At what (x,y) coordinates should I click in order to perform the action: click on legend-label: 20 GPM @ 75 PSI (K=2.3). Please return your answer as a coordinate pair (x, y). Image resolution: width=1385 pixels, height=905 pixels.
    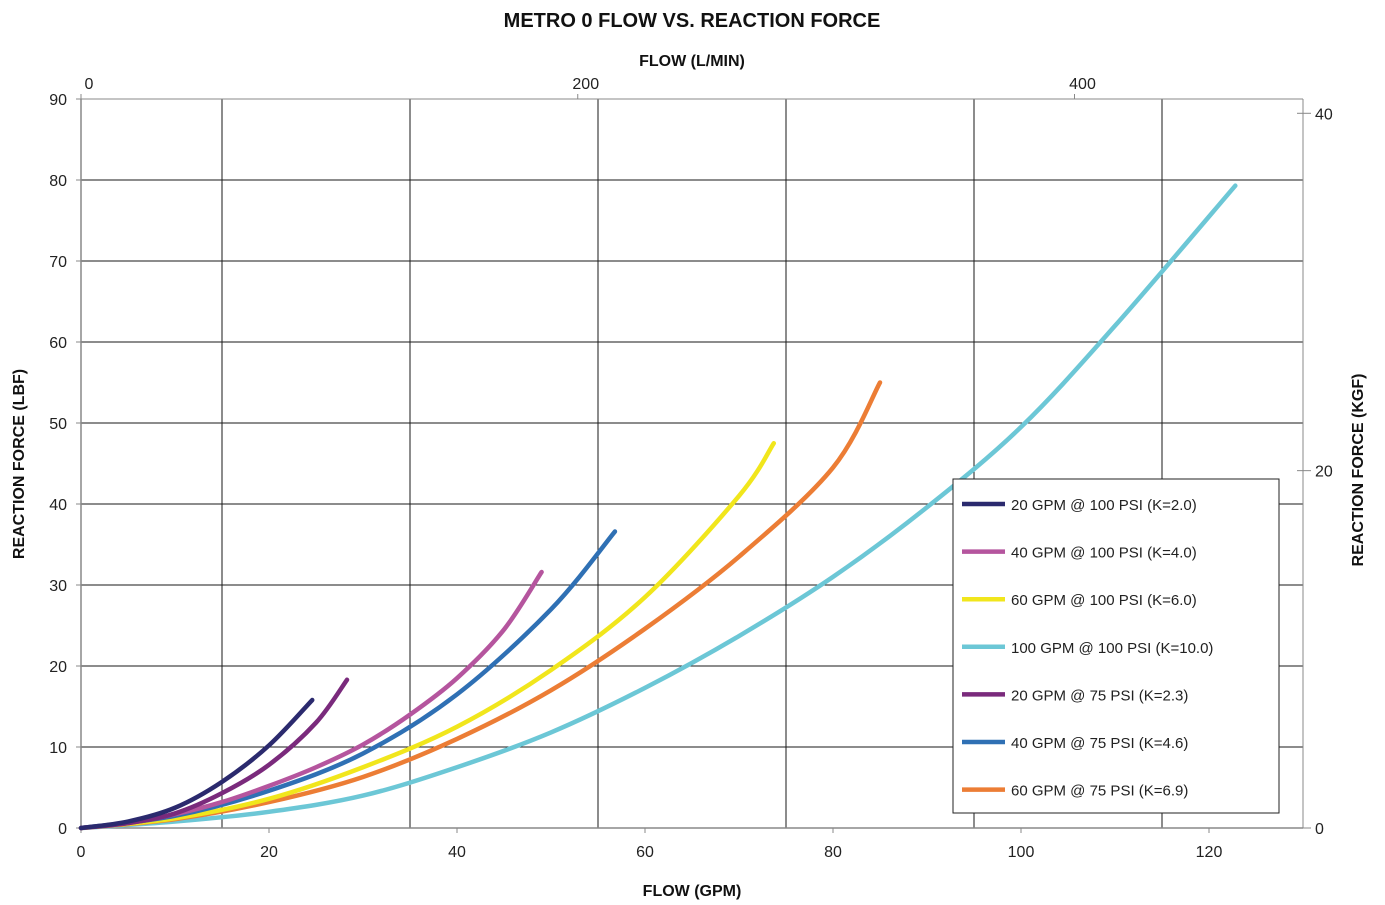
    Looking at the image, I should click on (1099, 695).